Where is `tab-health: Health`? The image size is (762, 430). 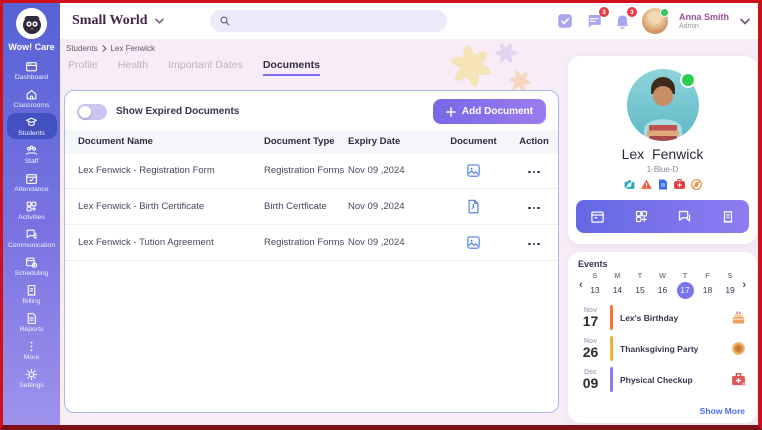 tab-health: Health is located at coordinates (133, 65).